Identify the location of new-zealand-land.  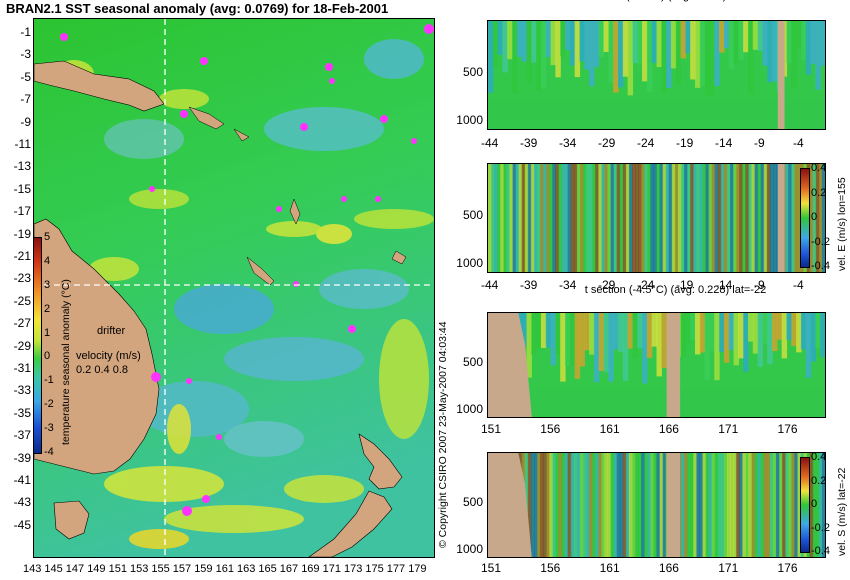
(355, 495).